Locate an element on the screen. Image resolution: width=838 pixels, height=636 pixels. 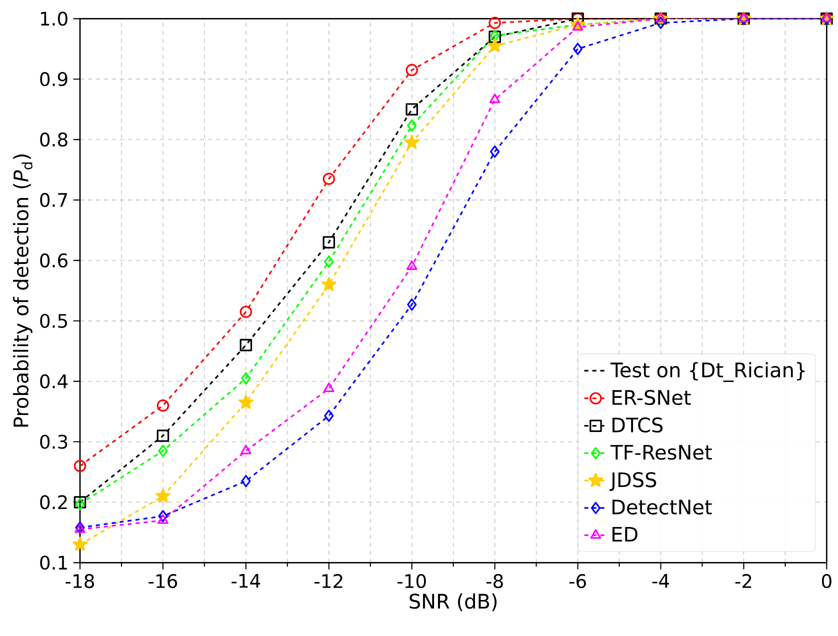
x-tick-label: -2 is located at coordinates (743, 581).